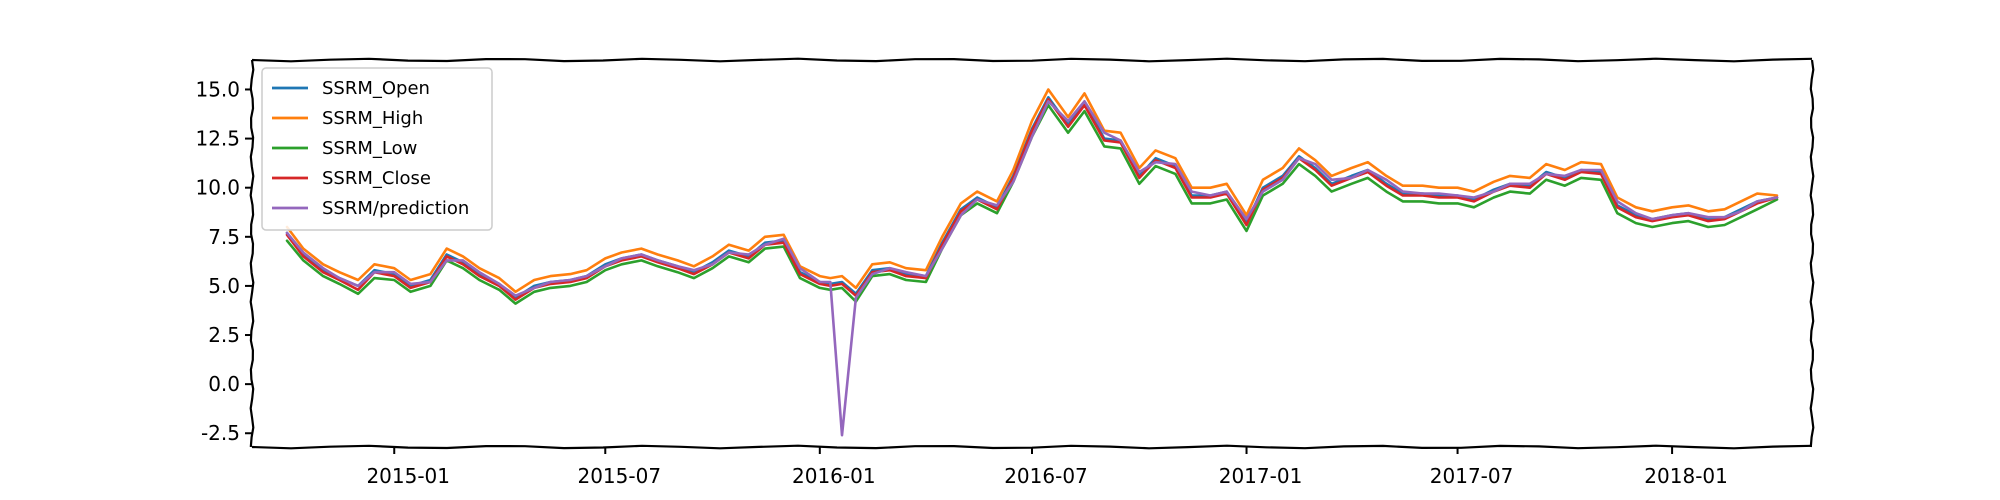  Describe the element at coordinates (619, 476) in the screenshot. I see `x-tick-label: 2015-07` at that location.